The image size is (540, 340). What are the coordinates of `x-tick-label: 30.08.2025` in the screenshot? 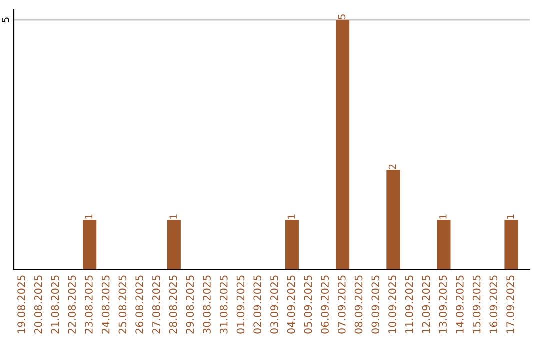 It's located at (207, 305).